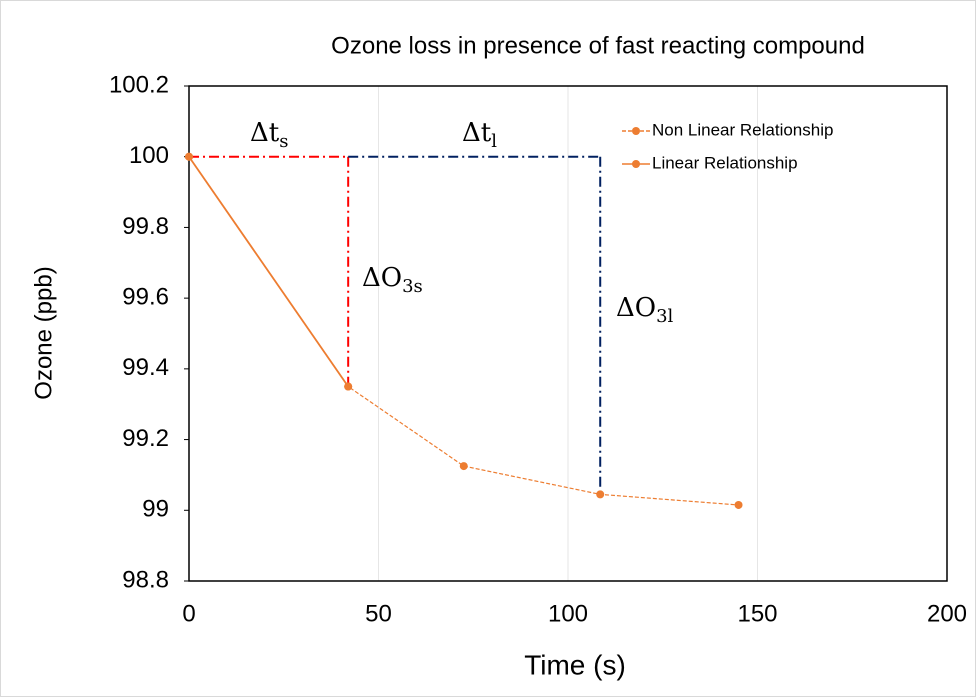 The height and width of the screenshot is (698, 977). I want to click on annotation-subscript: 3l, so click(664, 316).